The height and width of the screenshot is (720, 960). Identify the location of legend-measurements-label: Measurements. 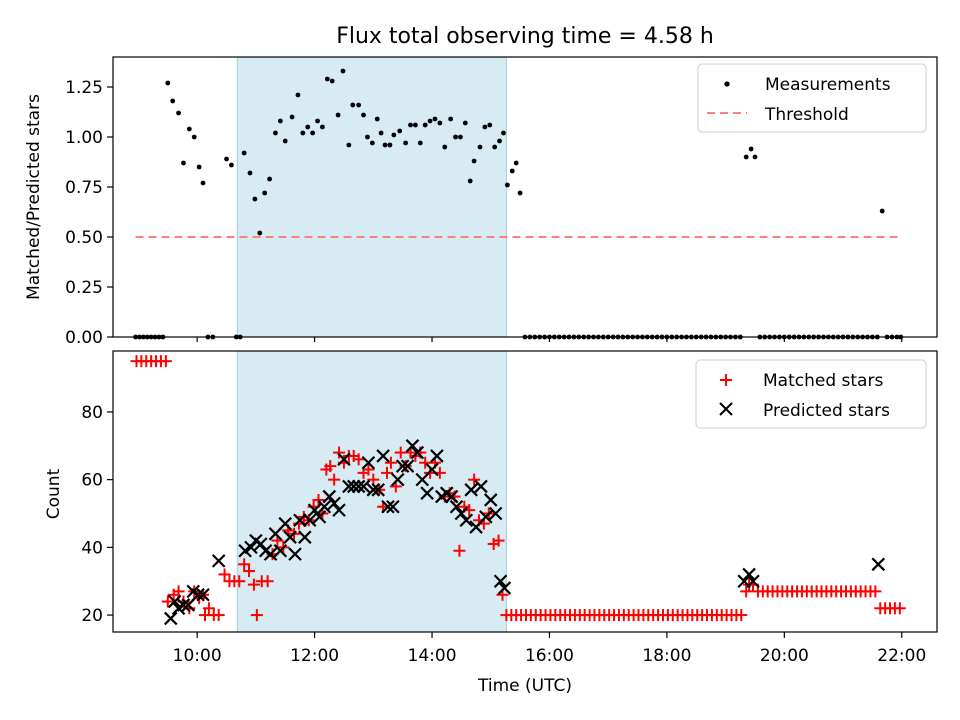
(828, 85).